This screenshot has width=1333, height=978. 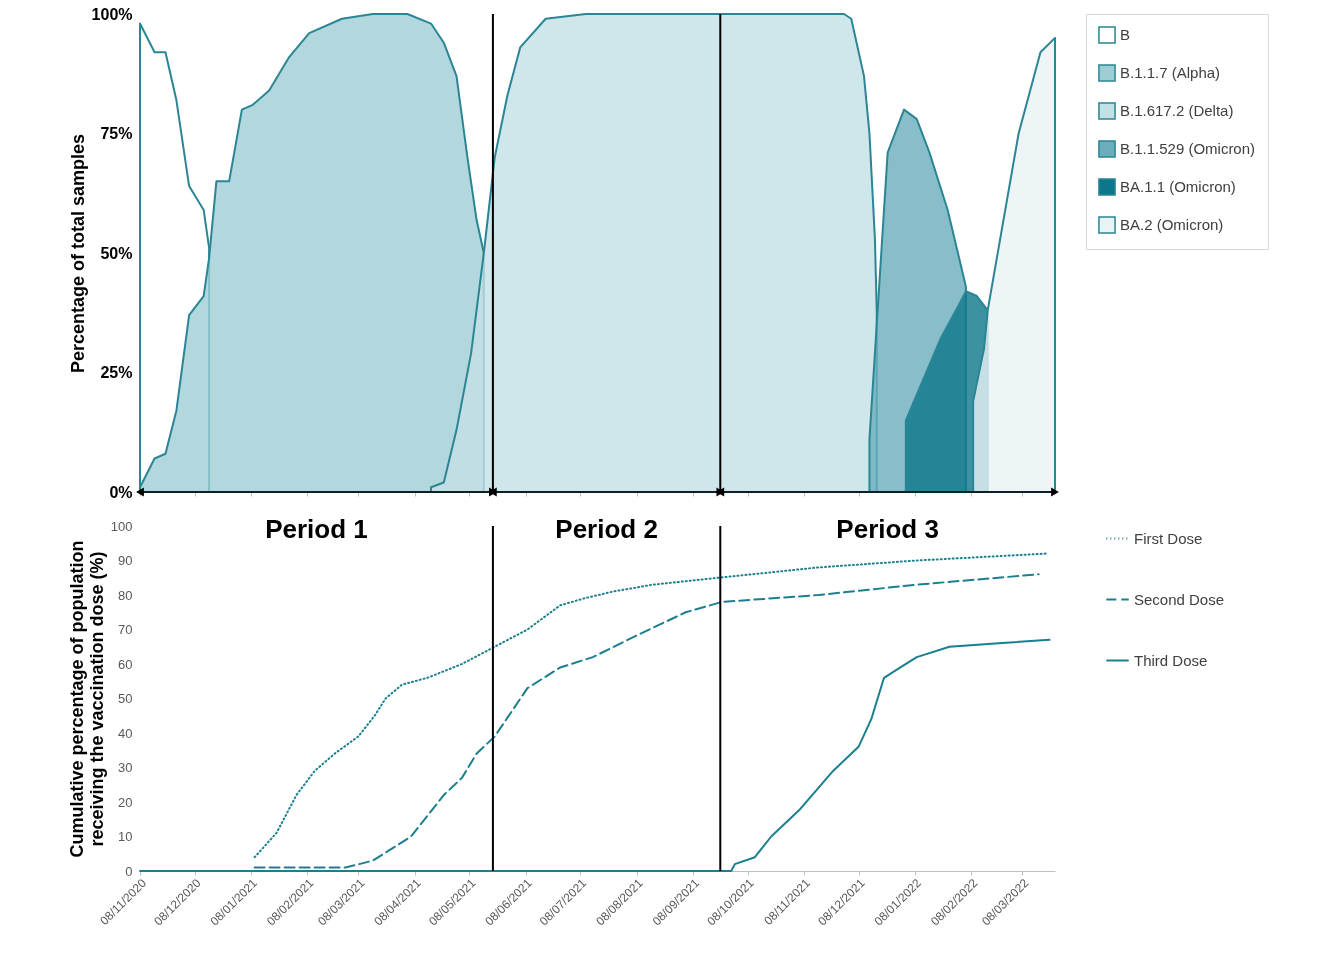 I want to click on y-tick-label: 90, so click(x=125, y=560).